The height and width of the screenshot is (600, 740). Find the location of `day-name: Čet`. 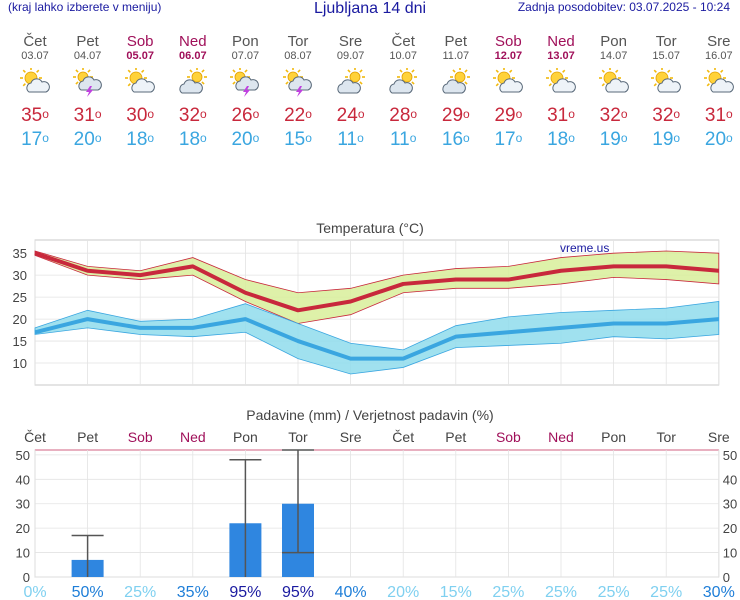

day-name: Čet is located at coordinates (35, 41).